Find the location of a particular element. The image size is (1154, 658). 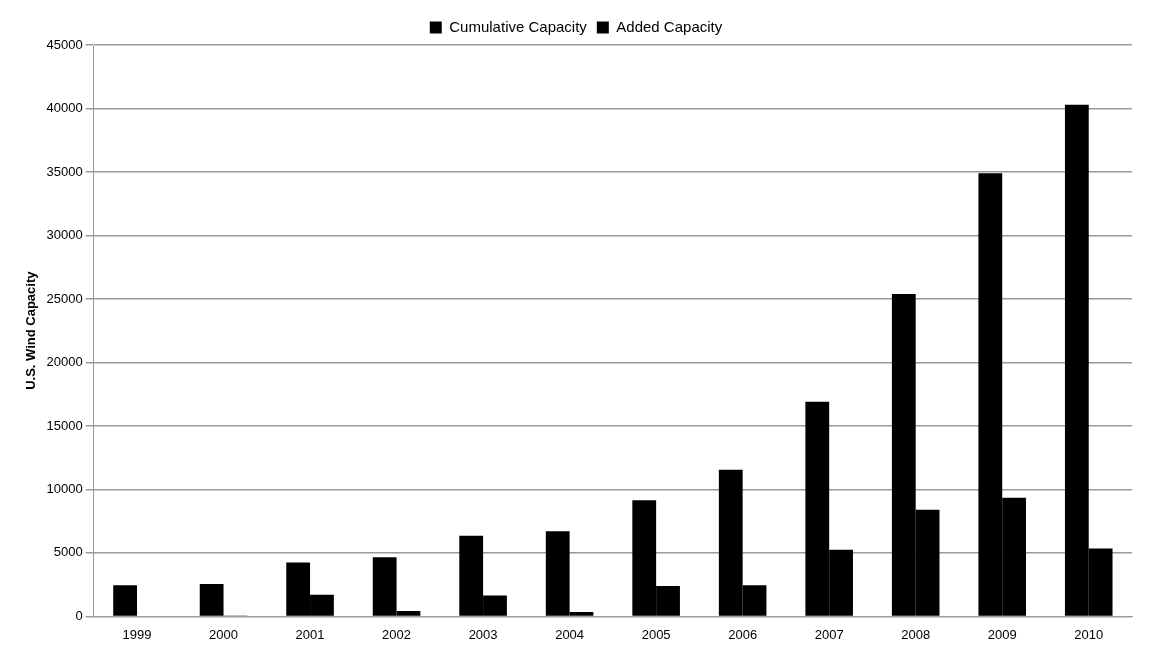

y-tick-label: 25000 is located at coordinates (64, 298).